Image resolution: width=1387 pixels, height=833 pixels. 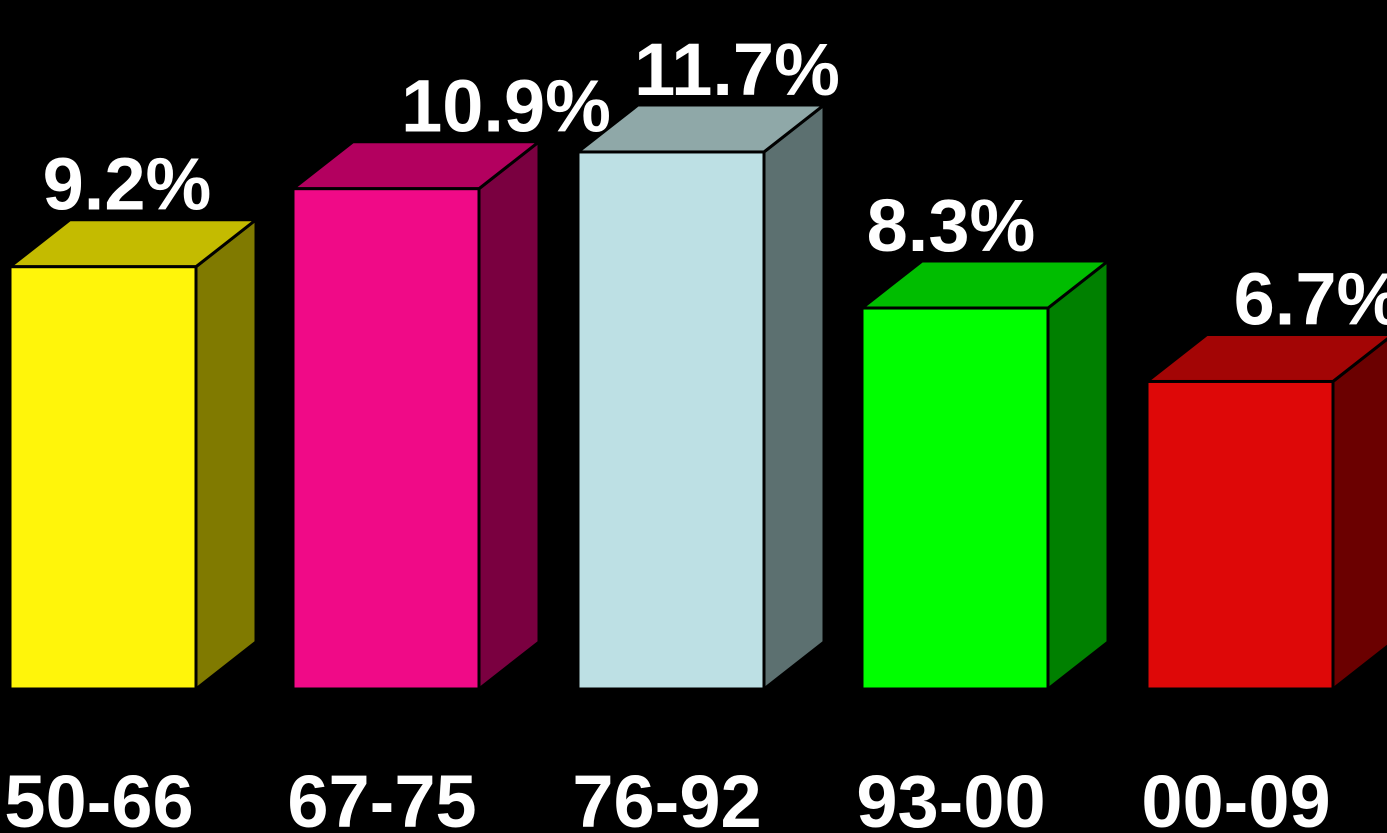 I want to click on category-label: 00-09, so click(x=1235, y=796).